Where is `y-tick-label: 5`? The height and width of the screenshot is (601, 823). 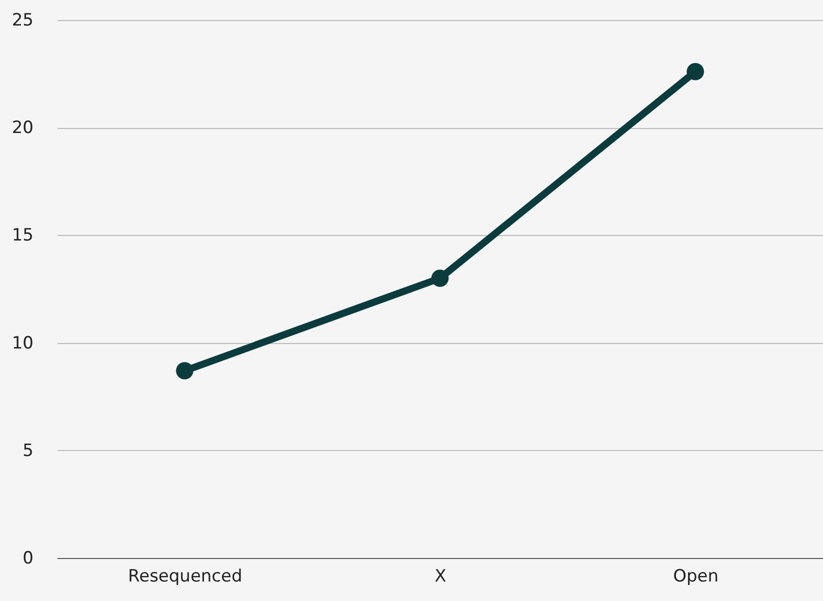 y-tick-label: 5 is located at coordinates (28, 450).